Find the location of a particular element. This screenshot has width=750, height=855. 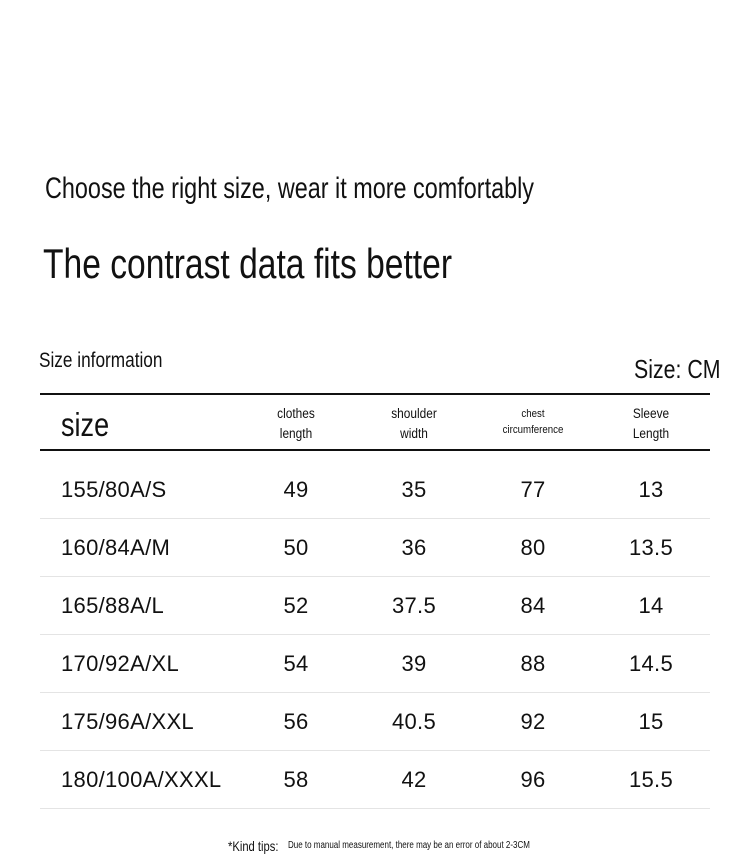

cell-size: 165/88A/L is located at coordinates (113, 605).